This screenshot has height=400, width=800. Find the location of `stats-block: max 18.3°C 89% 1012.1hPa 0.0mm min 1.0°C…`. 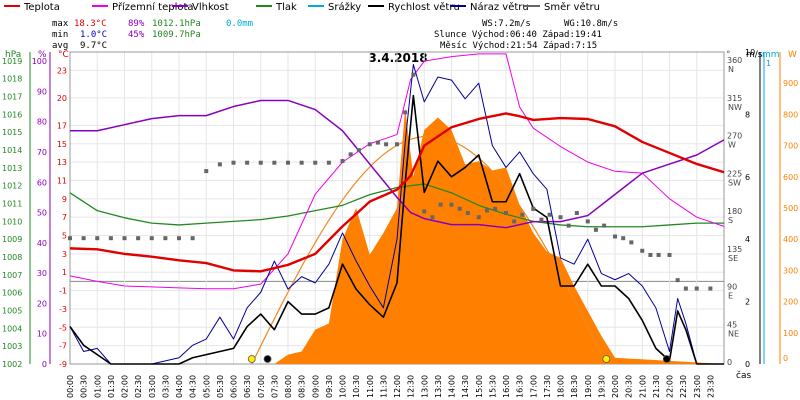

stats-block: max 18.3°C 89% 1012.1hPa 0.0mm min 1.0°C… is located at coordinates (335, 35).